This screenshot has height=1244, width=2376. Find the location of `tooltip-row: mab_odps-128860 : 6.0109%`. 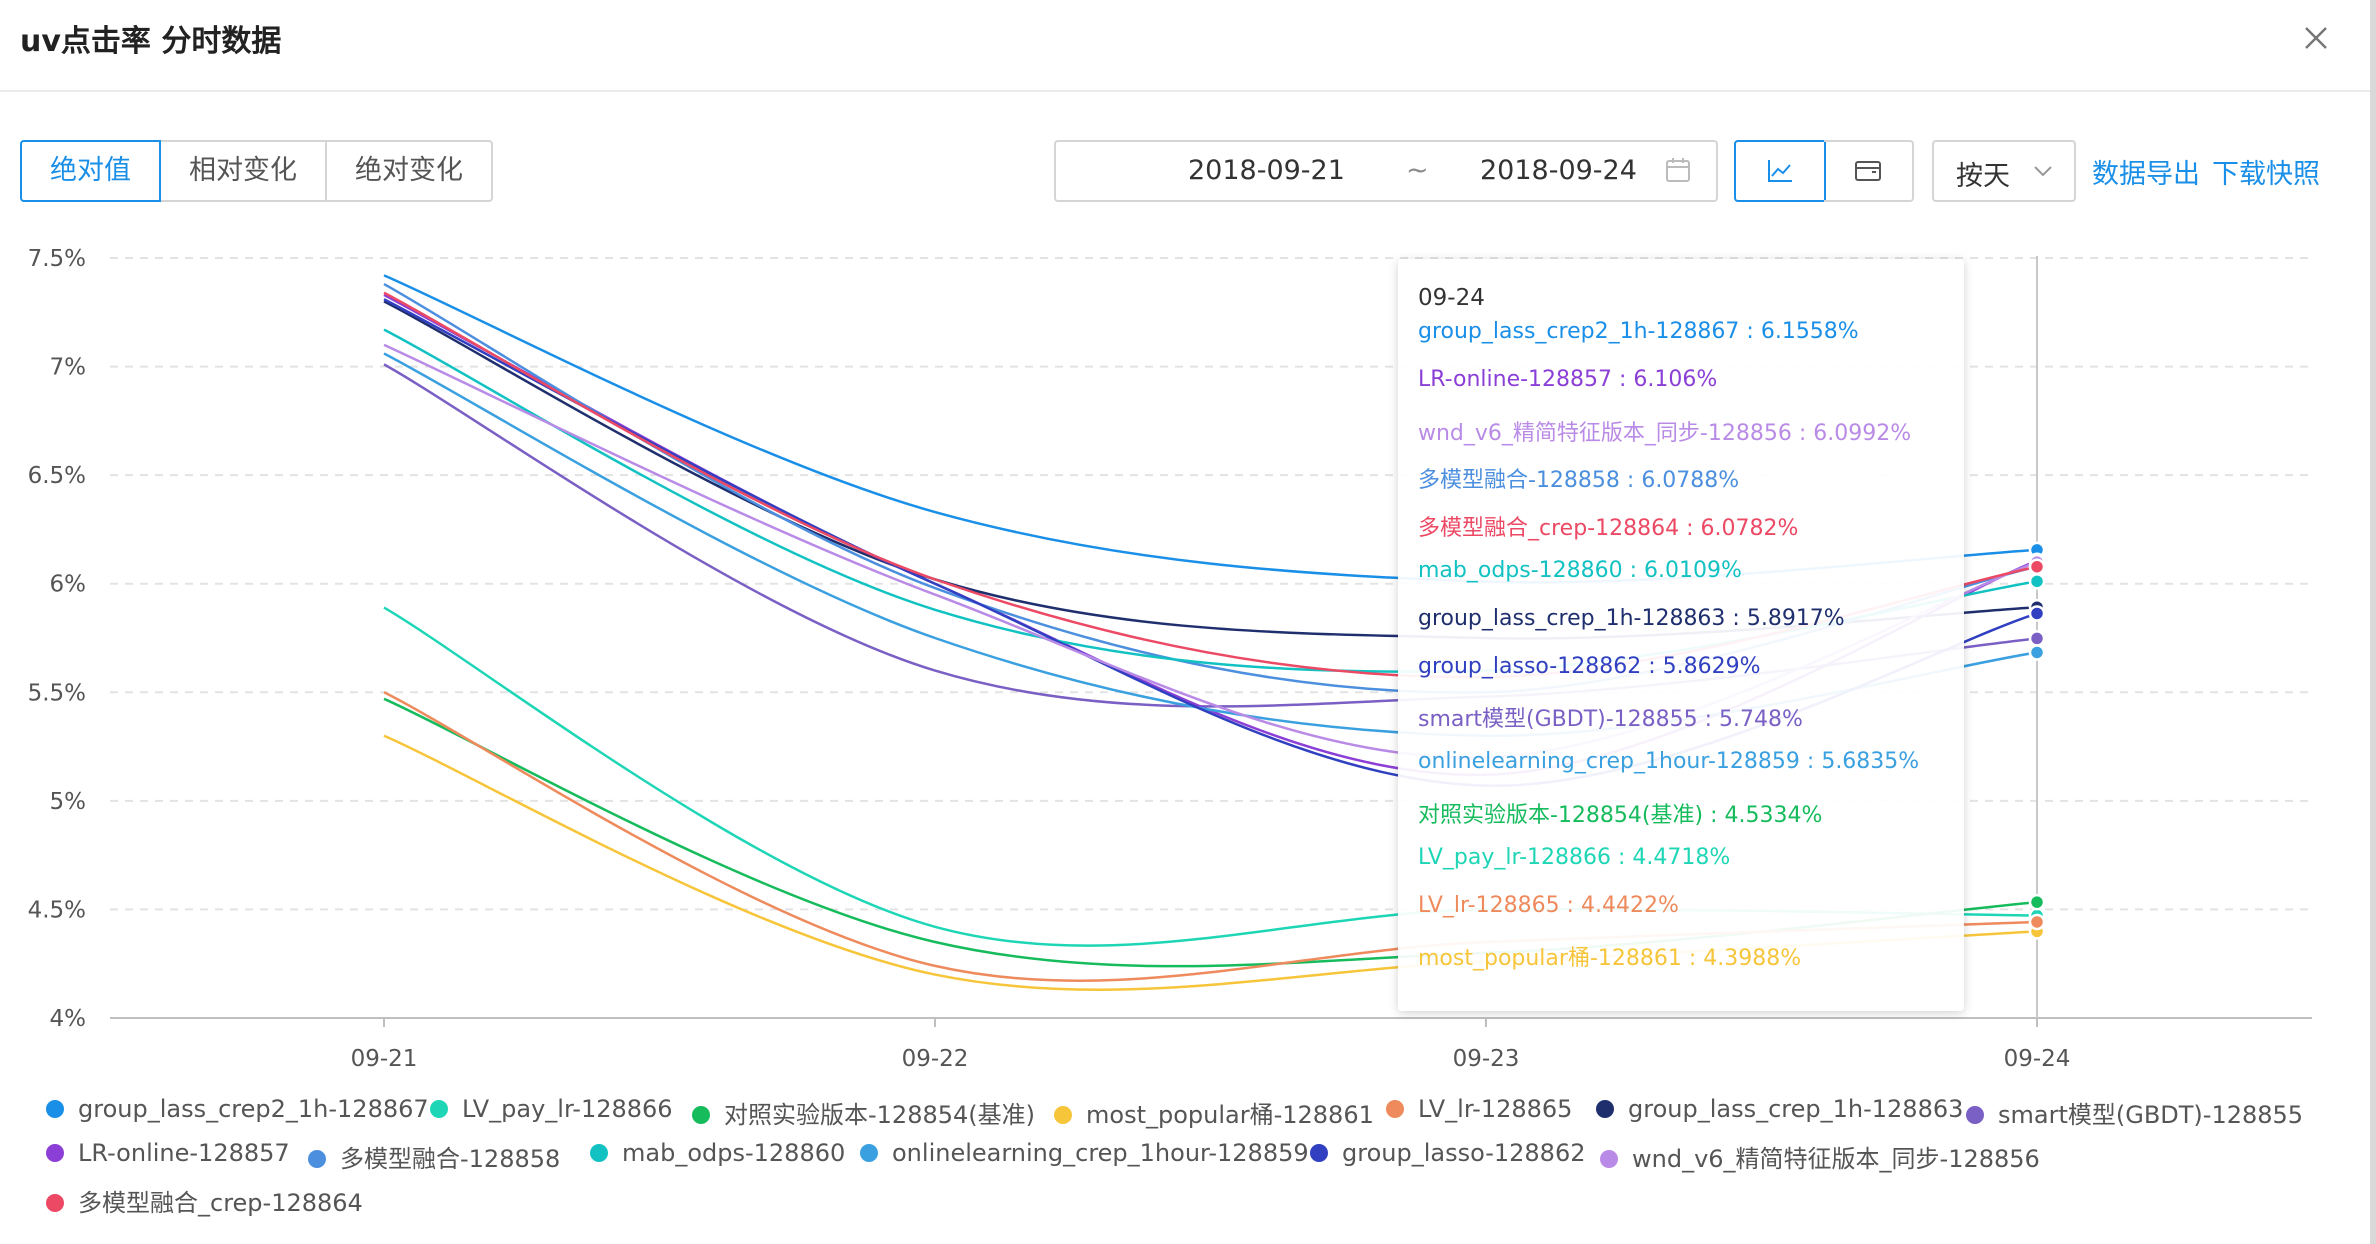

tooltip-row: mab_odps-128860 : 6.0109% is located at coordinates (1580, 570).